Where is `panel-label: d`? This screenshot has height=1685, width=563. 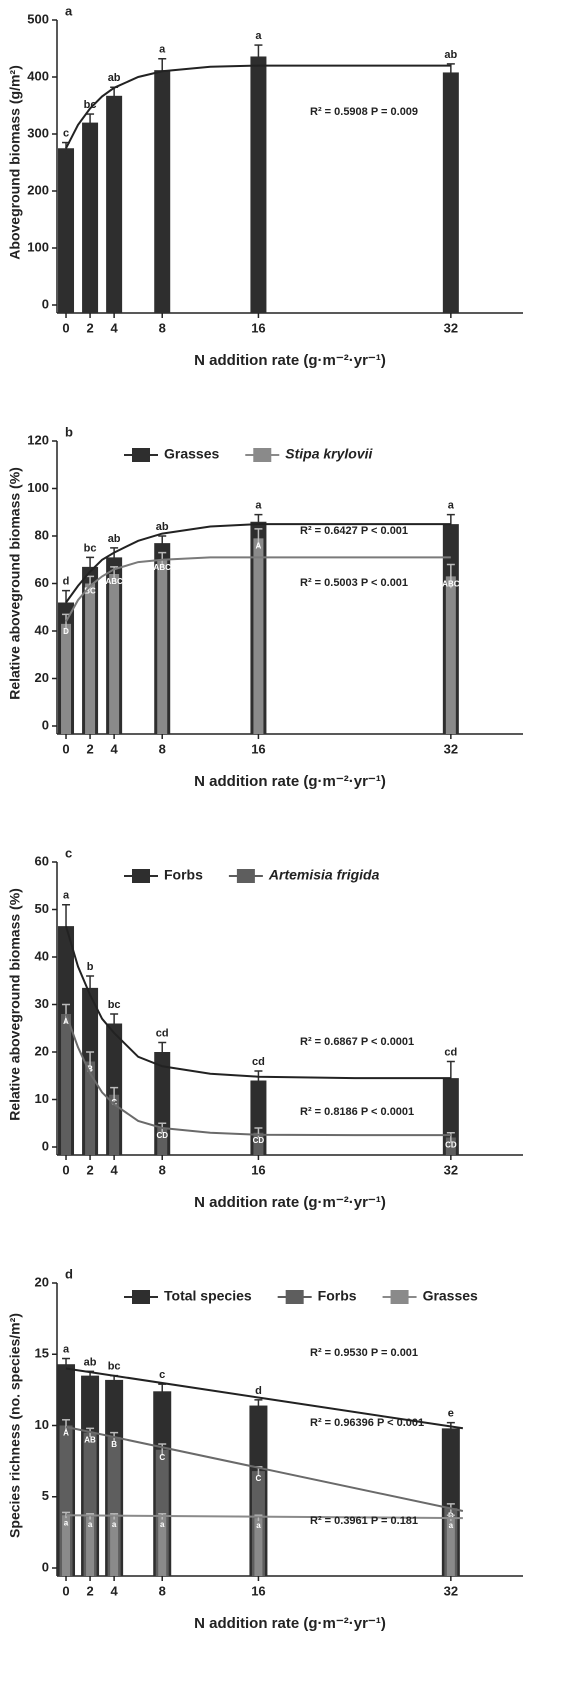
panel-label: d is located at coordinates (69, 1273).